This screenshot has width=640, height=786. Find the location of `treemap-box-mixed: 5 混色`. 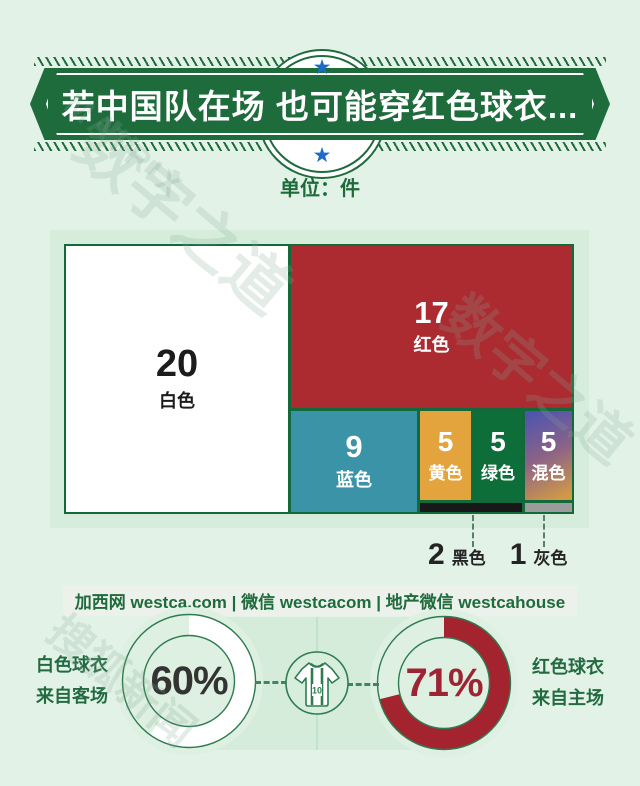

treemap-box-mixed: 5 混色 is located at coordinates (548, 455).